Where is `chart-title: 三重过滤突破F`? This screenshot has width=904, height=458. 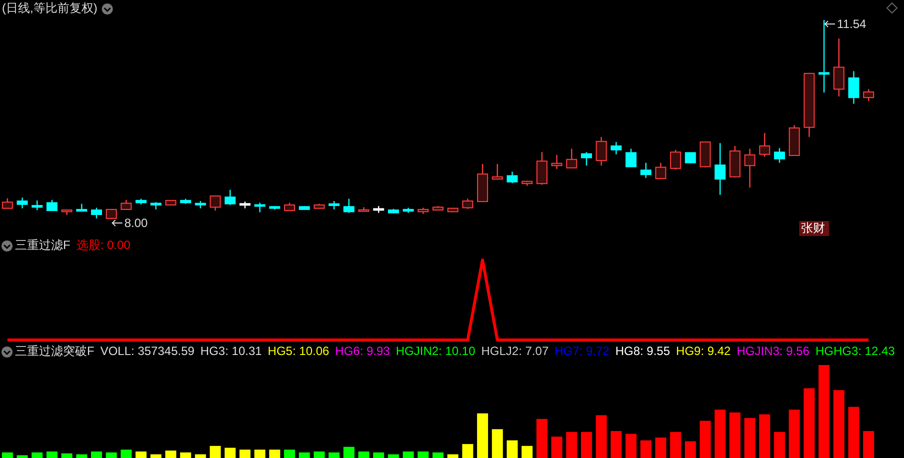 chart-title: 三重过滤突破F is located at coordinates (54, 351).